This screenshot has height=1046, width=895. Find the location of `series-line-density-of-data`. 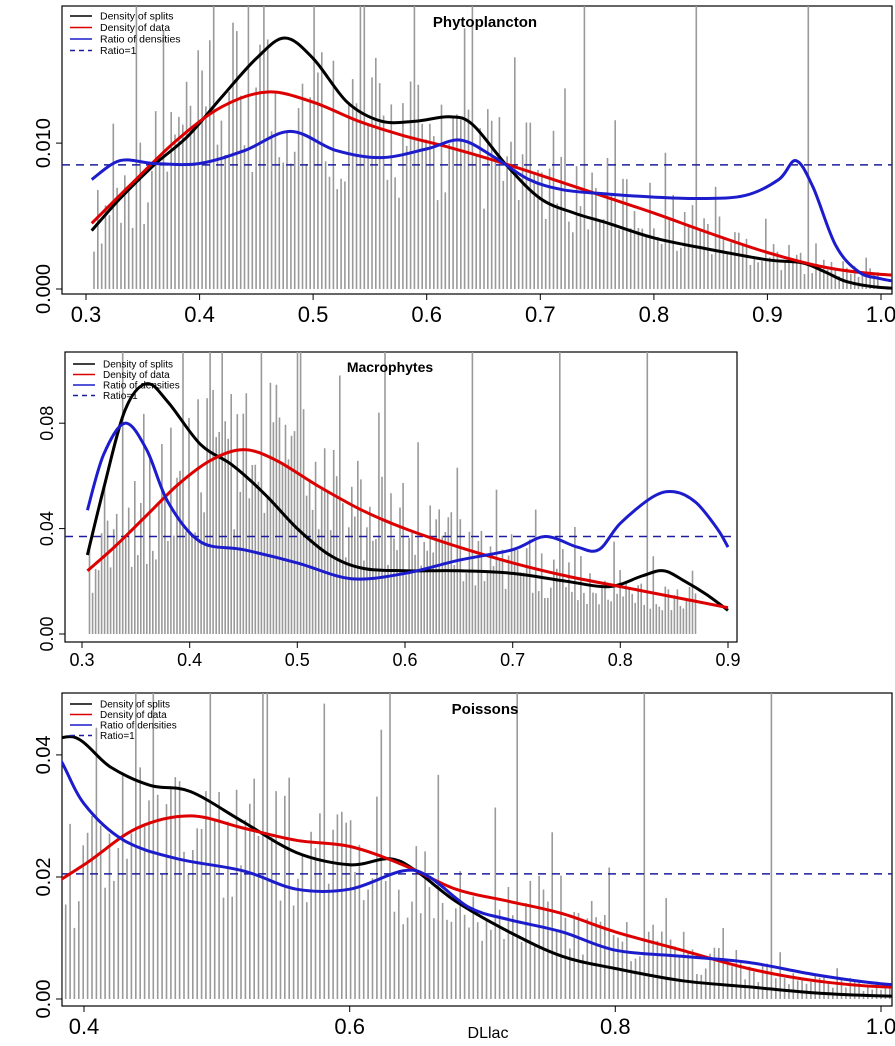

series-line-density-of-data is located at coordinates (407, 529).